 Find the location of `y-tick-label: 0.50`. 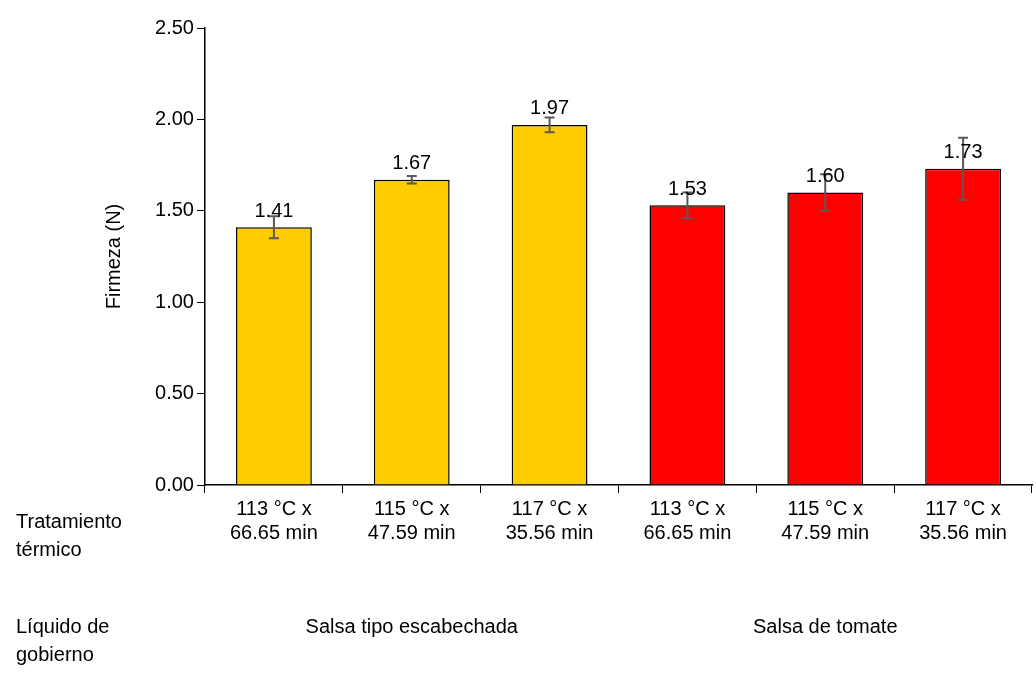

y-tick-label: 0.50 is located at coordinates (174, 392).